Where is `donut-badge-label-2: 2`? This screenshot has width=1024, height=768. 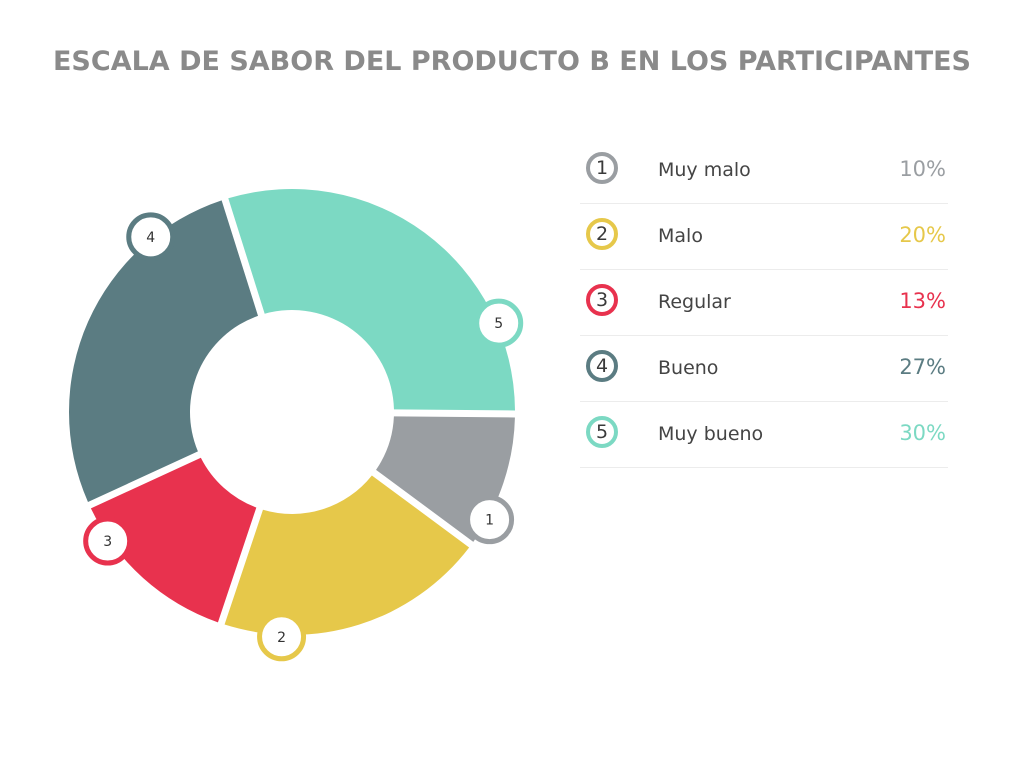 donut-badge-label-2: 2 is located at coordinates (281, 638).